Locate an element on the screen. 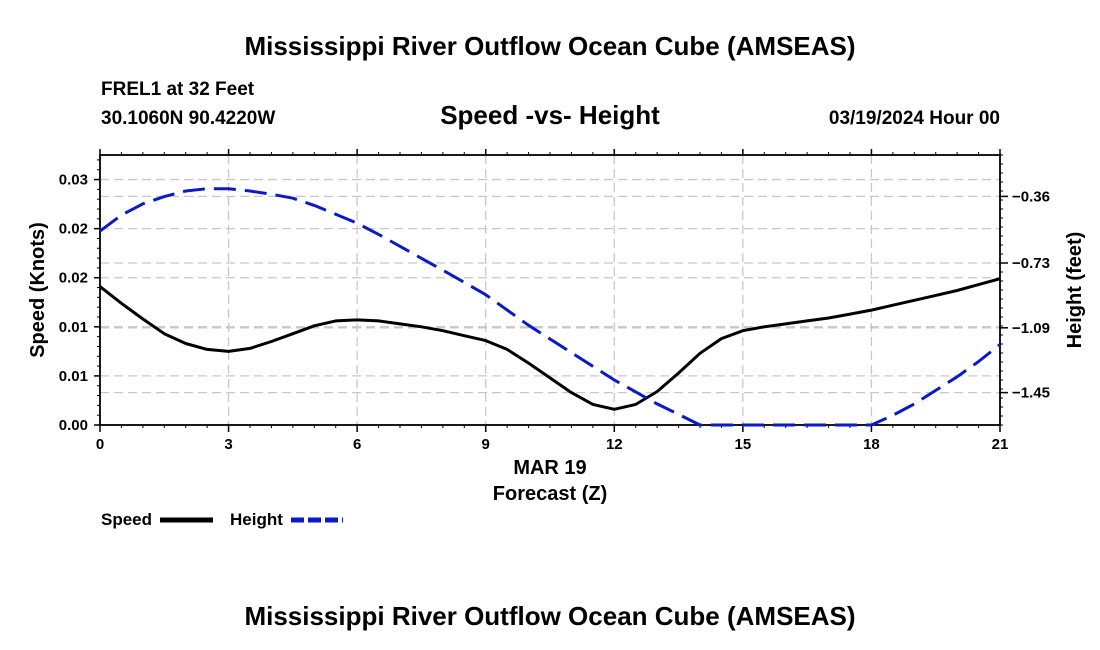 Image resolution: width=1100 pixels, height=650 pixels. x-tick-label: 0 is located at coordinates (100, 444).